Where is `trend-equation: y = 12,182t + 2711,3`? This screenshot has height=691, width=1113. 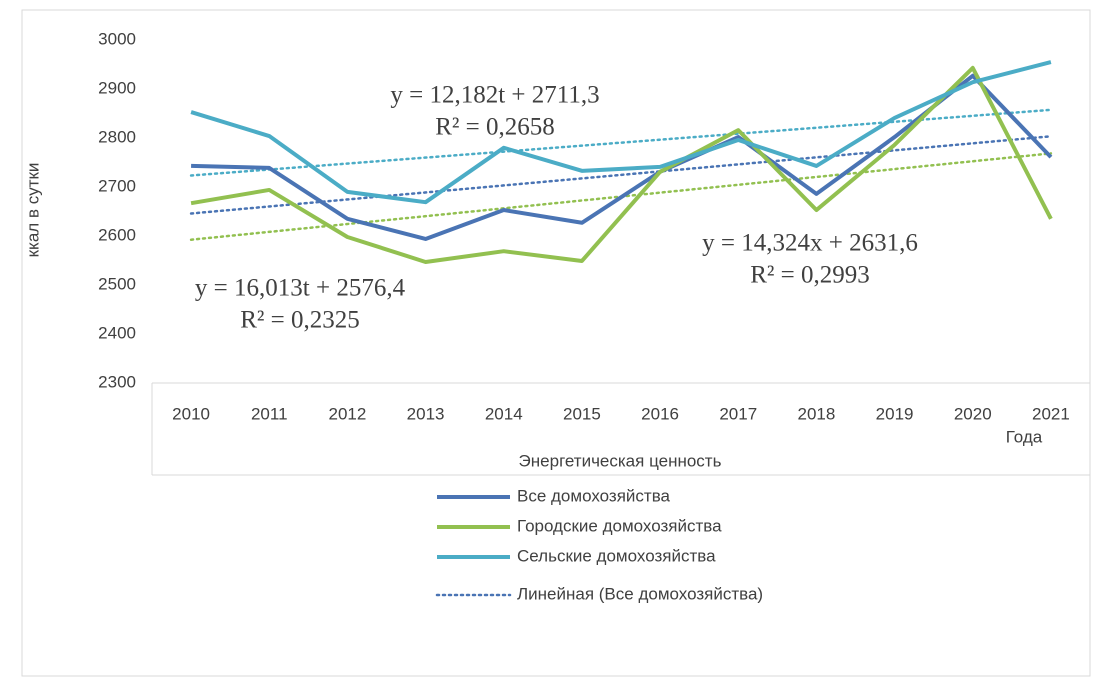 trend-equation: y = 12,182t + 2711,3 is located at coordinates (494, 95).